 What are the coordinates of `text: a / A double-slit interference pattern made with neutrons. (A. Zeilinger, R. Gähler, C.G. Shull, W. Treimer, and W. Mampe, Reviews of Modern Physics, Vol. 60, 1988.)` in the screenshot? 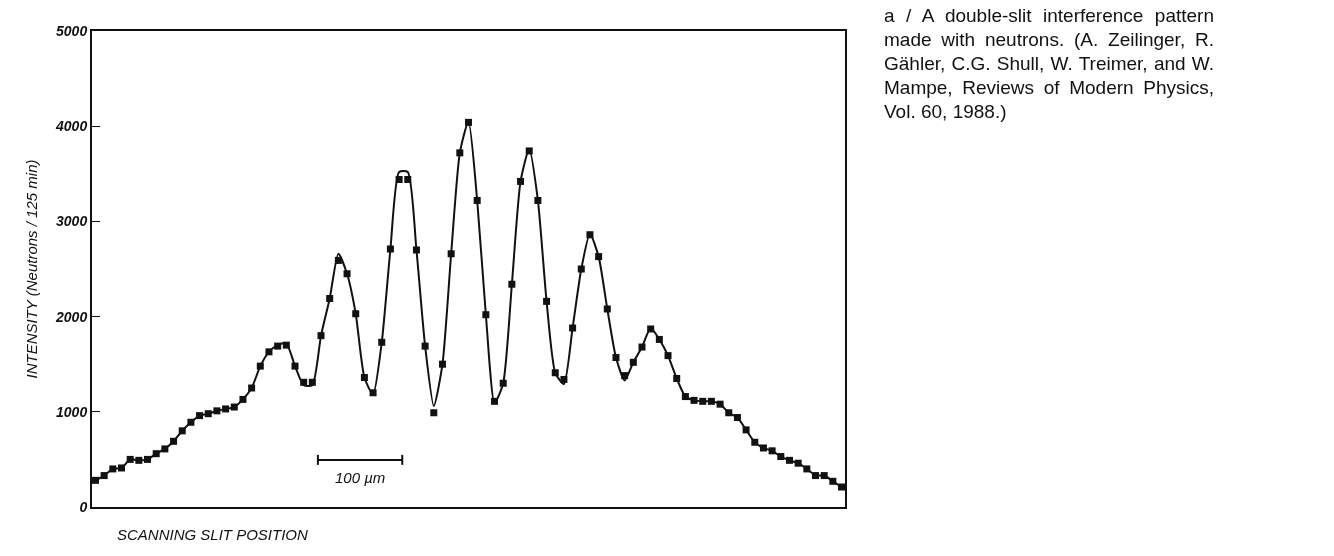 It's located at (1049, 64).